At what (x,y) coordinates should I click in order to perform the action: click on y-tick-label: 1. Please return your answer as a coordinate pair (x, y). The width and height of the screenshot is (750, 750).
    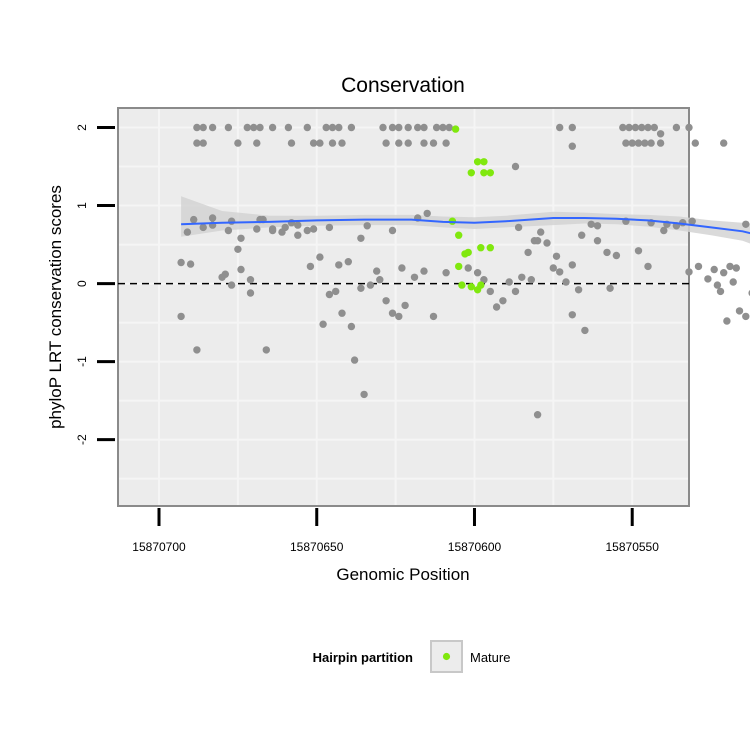
    Looking at the image, I should click on (82, 205).